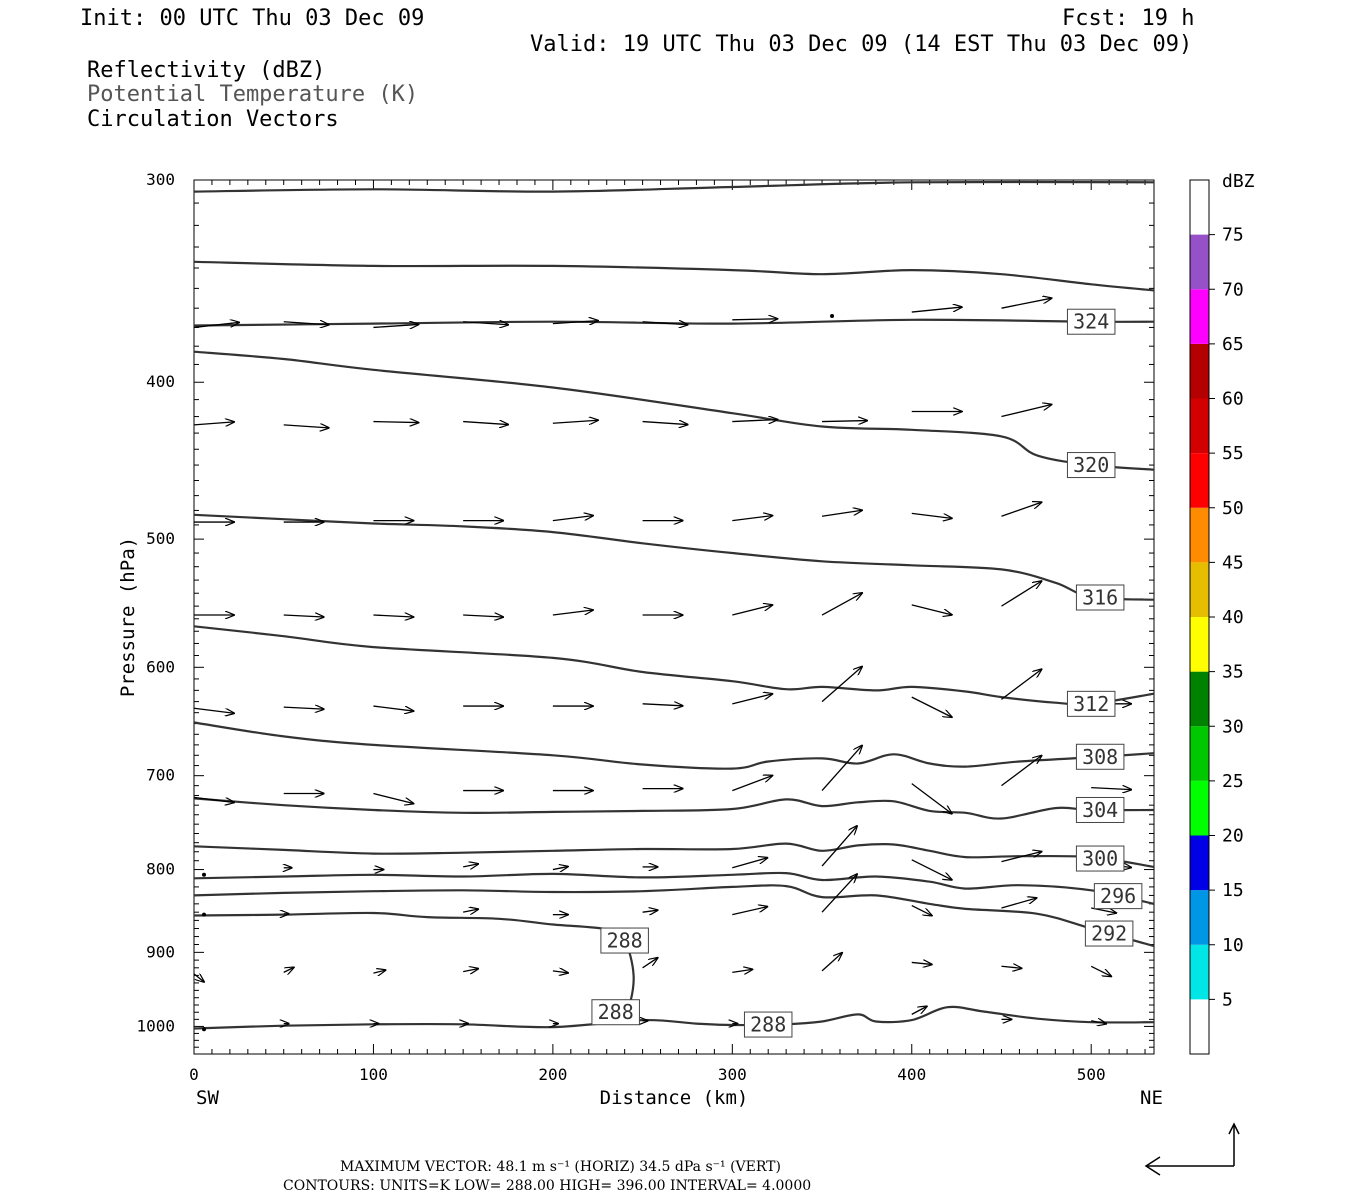 This screenshot has height=1200, width=1350. I want to click on x-tick-label: 500, so click(1091, 1074).